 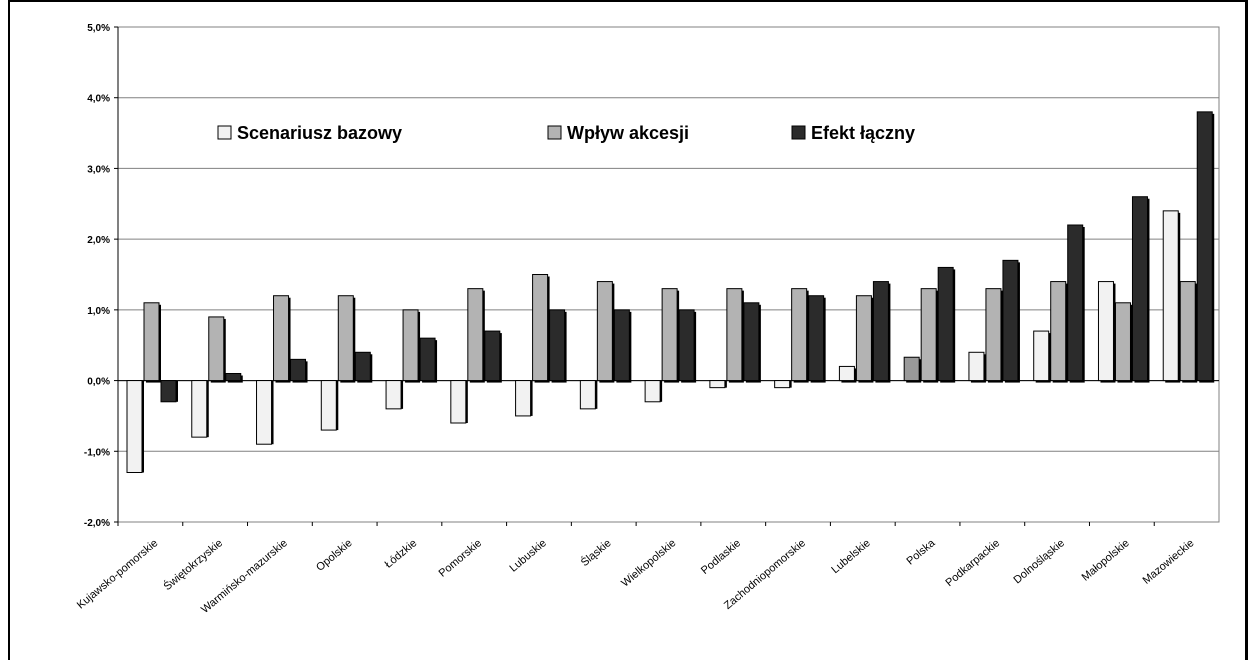 I want to click on y-tick-label: 5,0%, so click(x=98, y=28).